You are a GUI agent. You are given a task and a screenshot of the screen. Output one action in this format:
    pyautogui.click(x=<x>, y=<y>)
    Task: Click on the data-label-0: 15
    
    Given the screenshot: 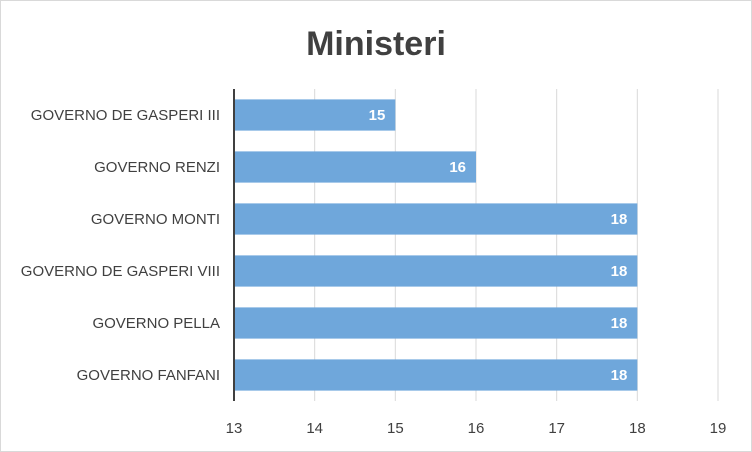 What is the action you would take?
    pyautogui.click(x=377, y=115)
    